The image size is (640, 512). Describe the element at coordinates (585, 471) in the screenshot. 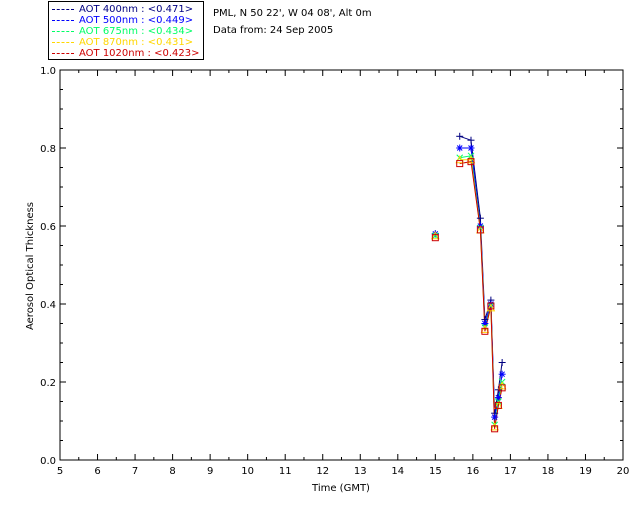

I see `x-tick-label: 19` at that location.